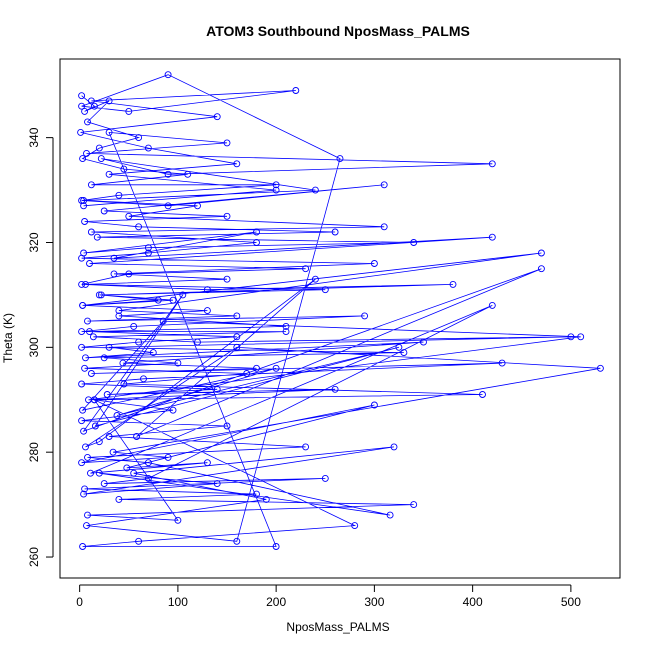 This screenshot has width=650, height=655. I want to click on x-axis-label: NposMass_PALMS, so click(337, 627).